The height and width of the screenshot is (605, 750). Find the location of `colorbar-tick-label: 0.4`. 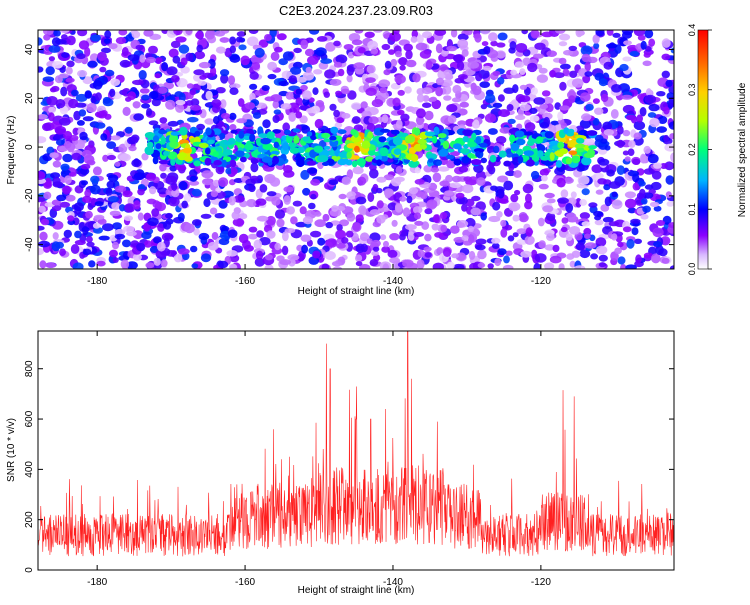

colorbar-tick-label: 0.4 is located at coordinates (692, 30).